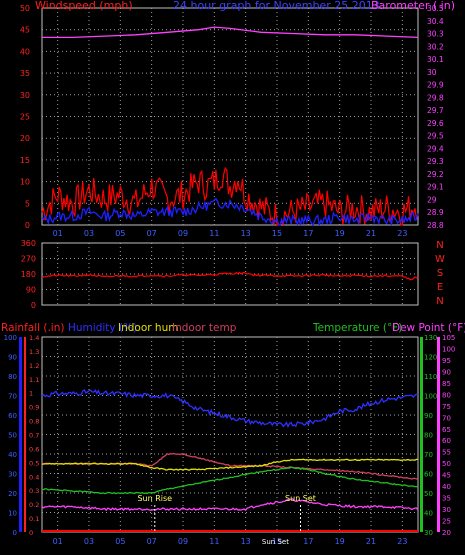 This screenshot has width=465, height=555. I want to click on right-tick-label: 30.3, so click(435, 34).